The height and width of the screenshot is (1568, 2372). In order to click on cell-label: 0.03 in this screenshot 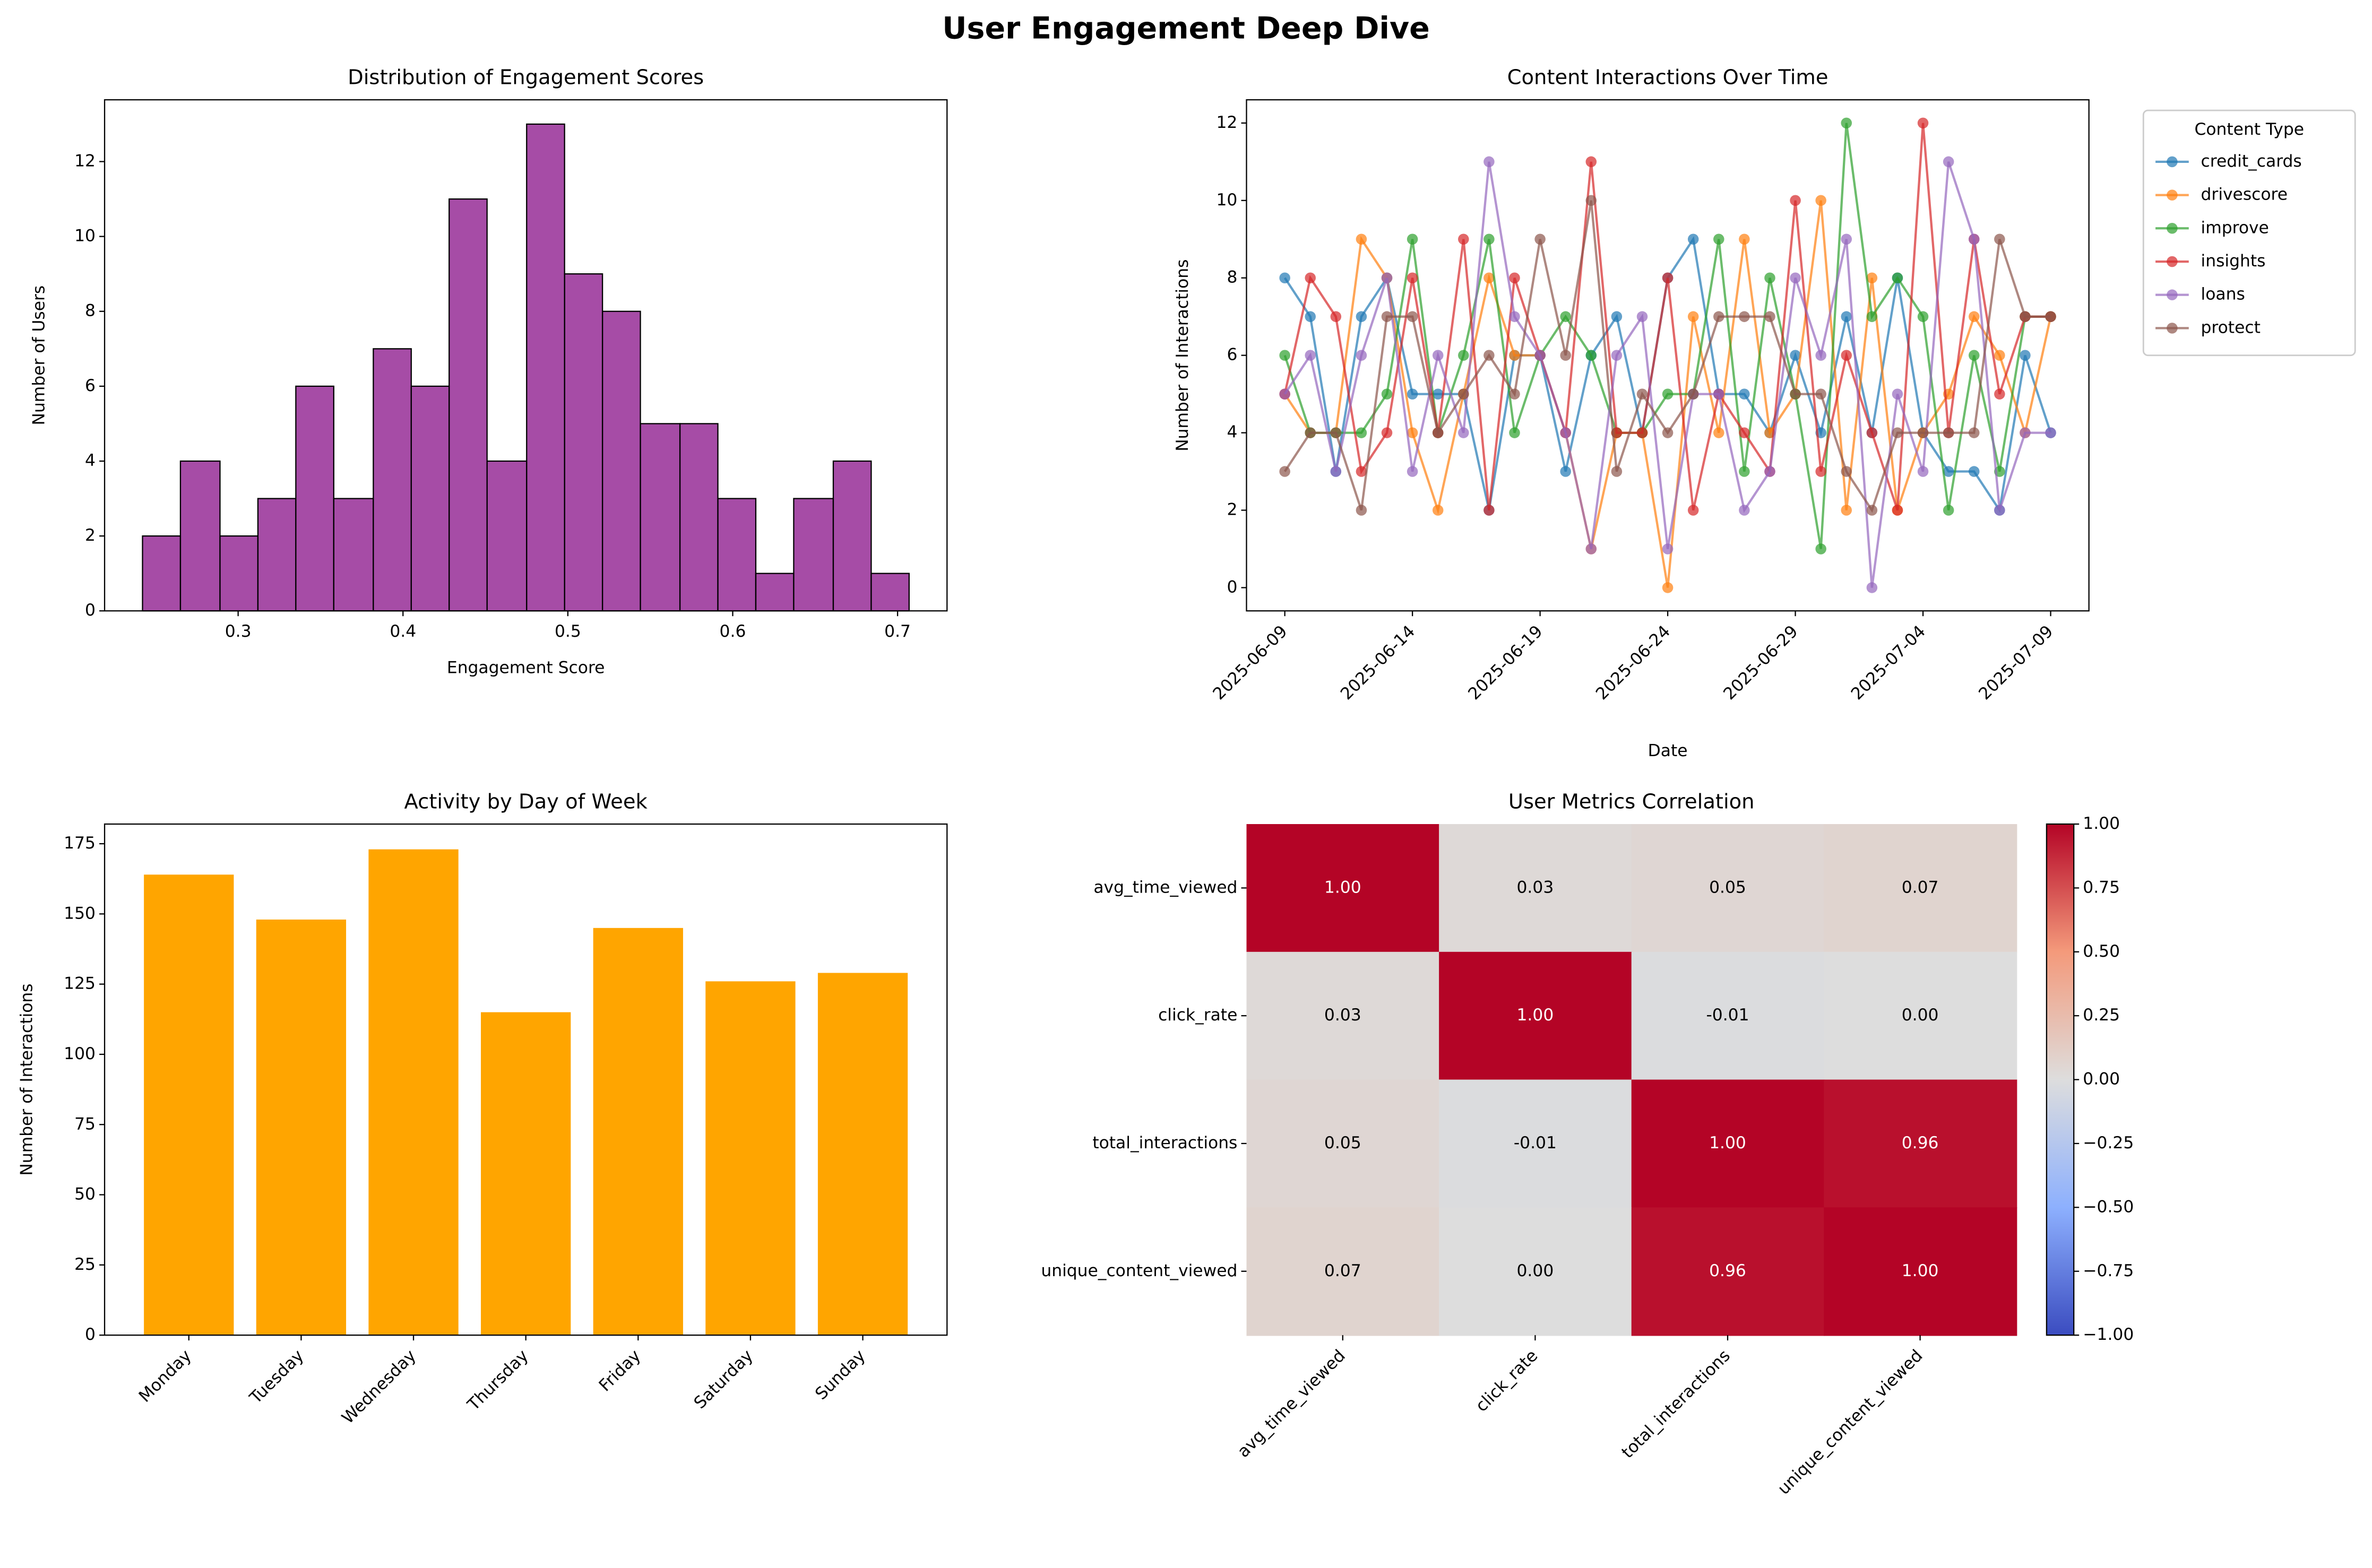, I will do `click(1342, 1015)`.